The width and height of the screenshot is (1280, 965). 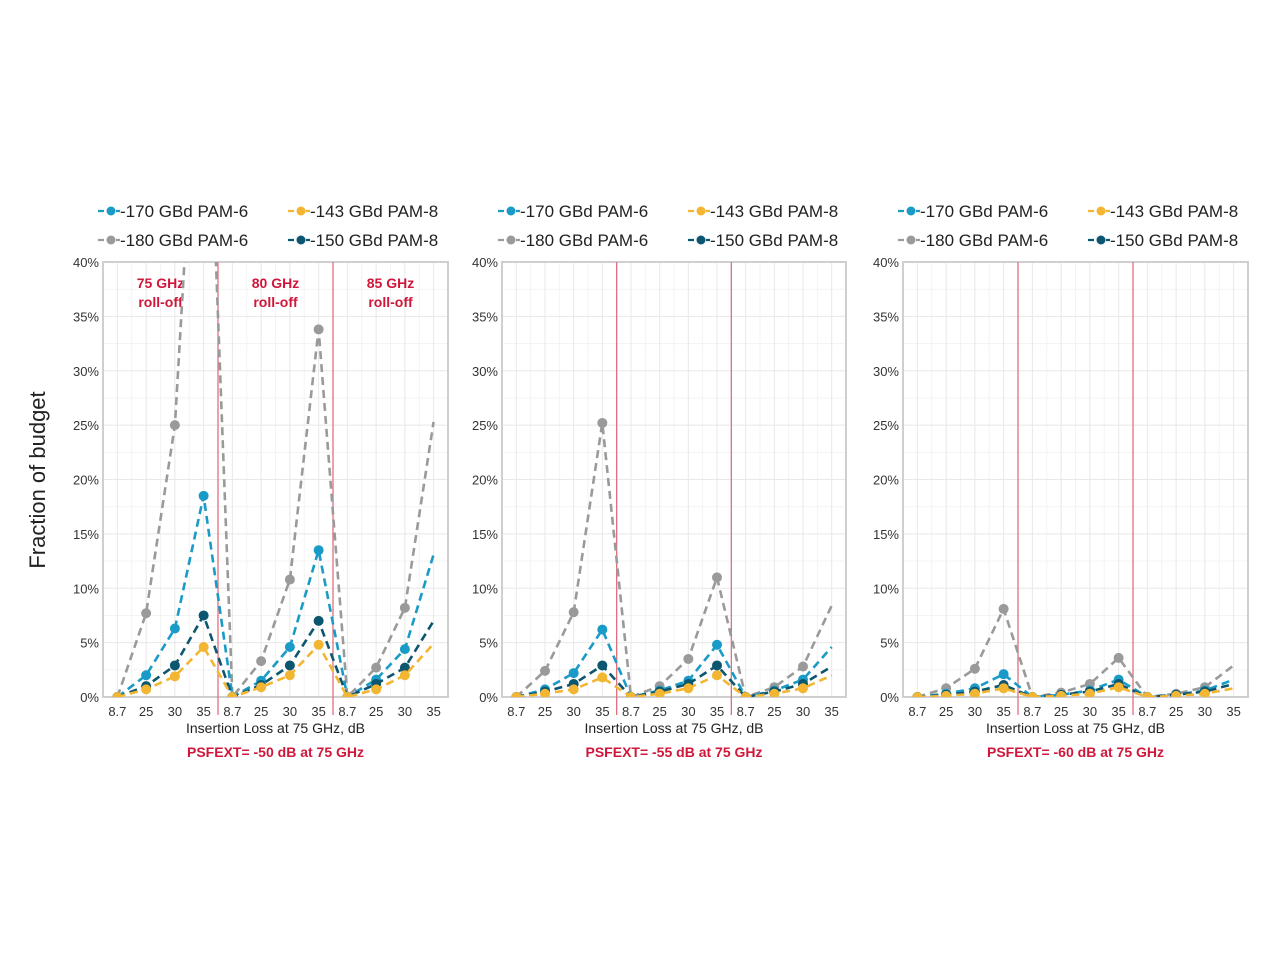 I want to click on y-tick-label: 25%, so click(x=886, y=425).